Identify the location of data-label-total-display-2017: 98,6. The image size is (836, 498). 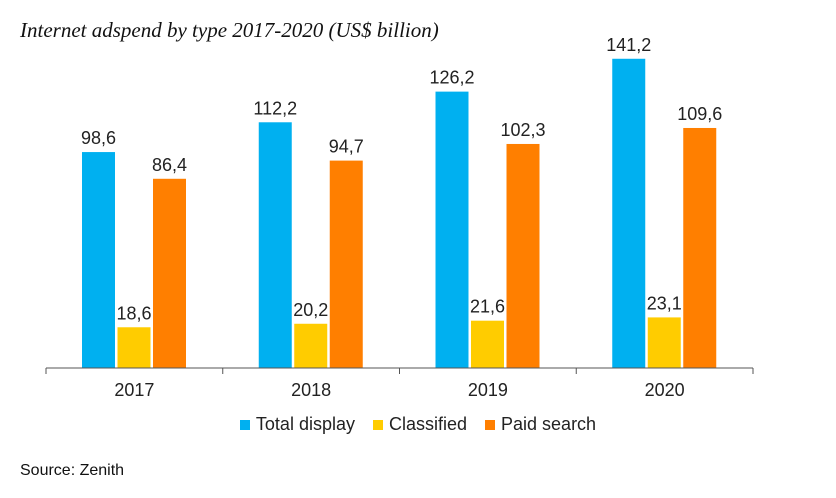
(98, 138).